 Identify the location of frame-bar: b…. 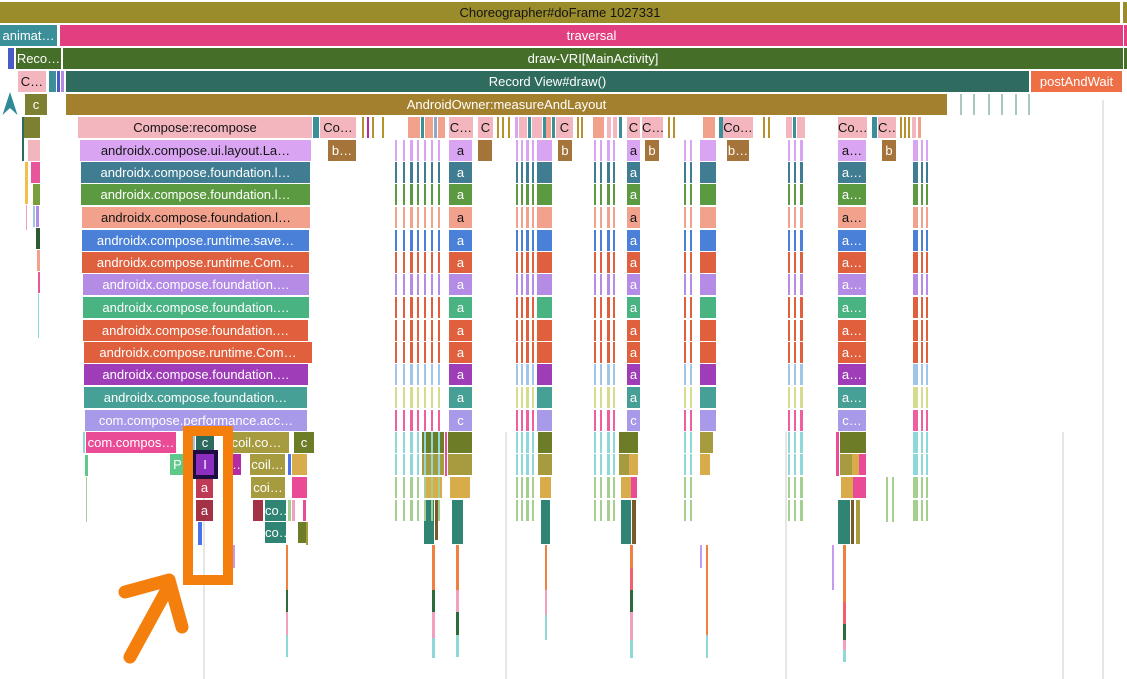
(738, 150).